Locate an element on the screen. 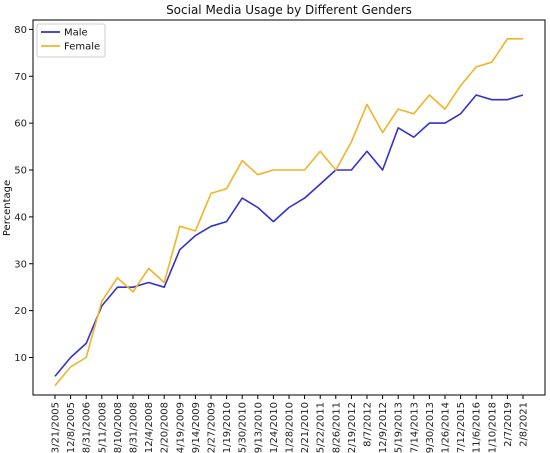 This screenshot has width=550, height=453. x-tick-label: 3/21/2005 is located at coordinates (56, 427).